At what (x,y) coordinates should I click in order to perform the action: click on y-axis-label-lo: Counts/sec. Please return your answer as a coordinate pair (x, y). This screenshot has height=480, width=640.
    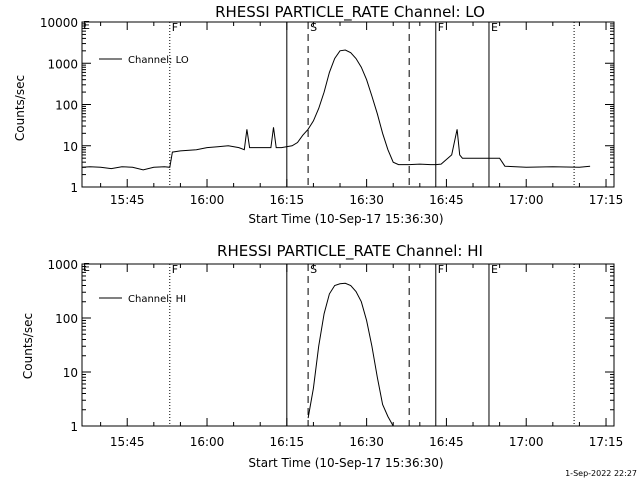
    Looking at the image, I should click on (20, 108).